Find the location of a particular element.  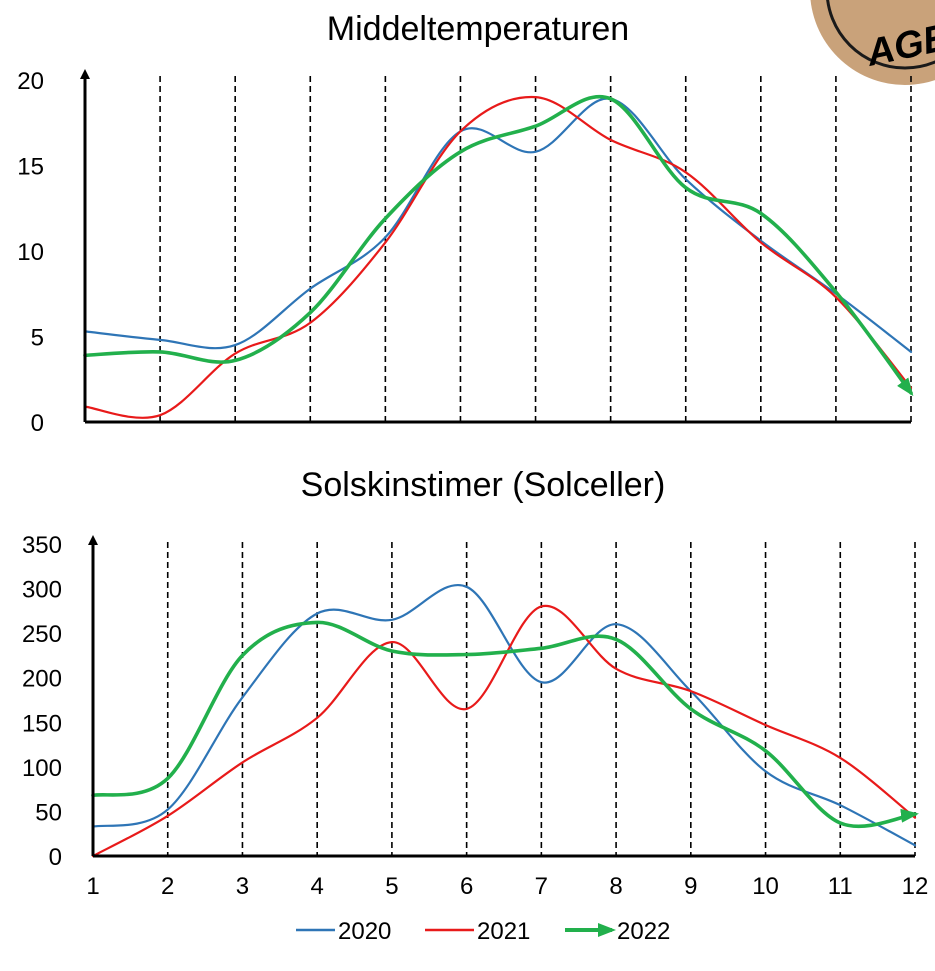

y-tick-labels: 0 5 10 15 20 is located at coordinates (30, 252).